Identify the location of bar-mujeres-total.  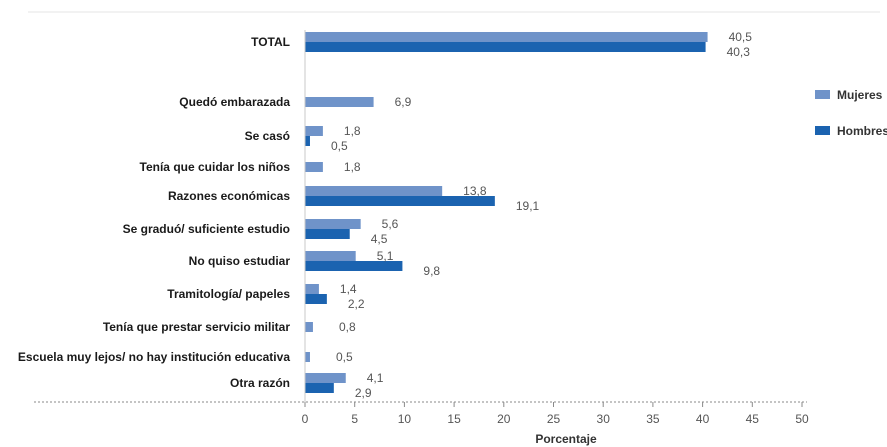
(506, 37).